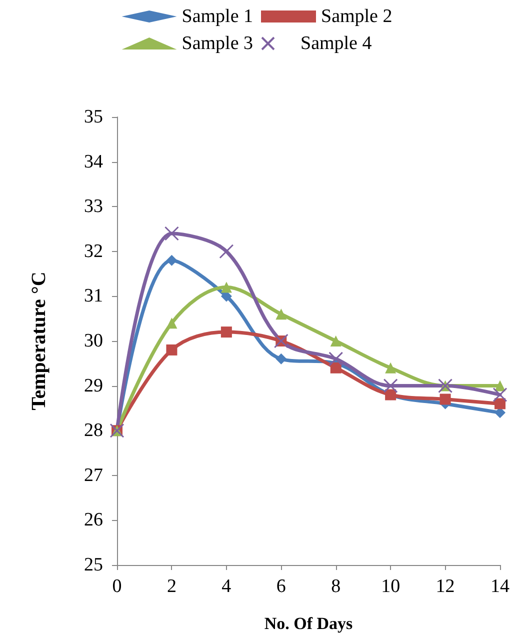 This screenshot has width=514, height=643. What do you see at coordinates (93, 520) in the screenshot?
I see `y-tick-label: 26` at bounding box center [93, 520].